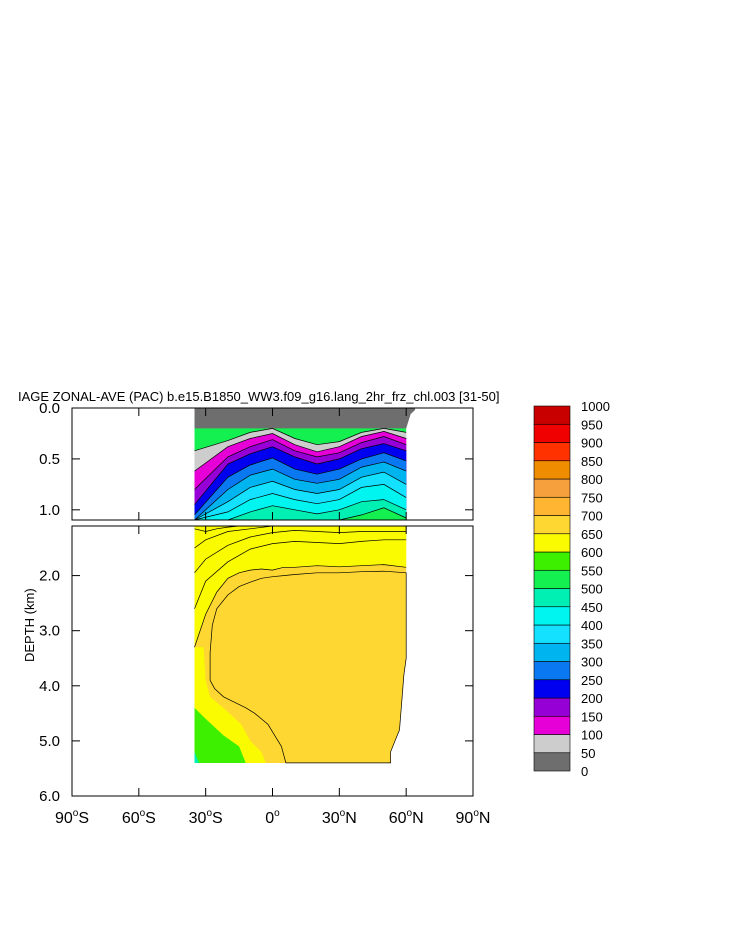  I want to click on lower-y-axis: 2.0 3.0 4.0 5.0 6.0, so click(256, 686).